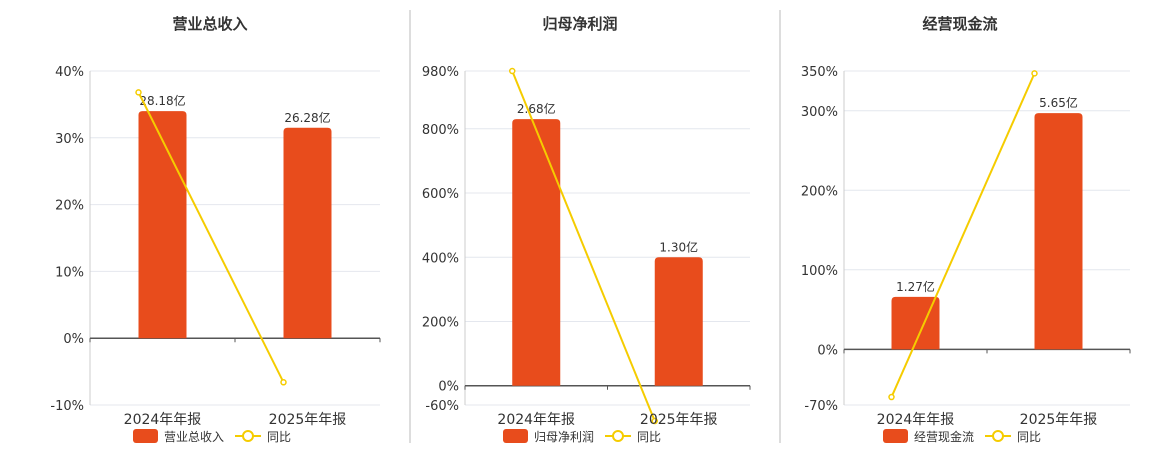 This screenshot has height=450, width=1160. What do you see at coordinates (67, 406) in the screenshot?
I see `y-tick-label: -10%` at bounding box center [67, 406].